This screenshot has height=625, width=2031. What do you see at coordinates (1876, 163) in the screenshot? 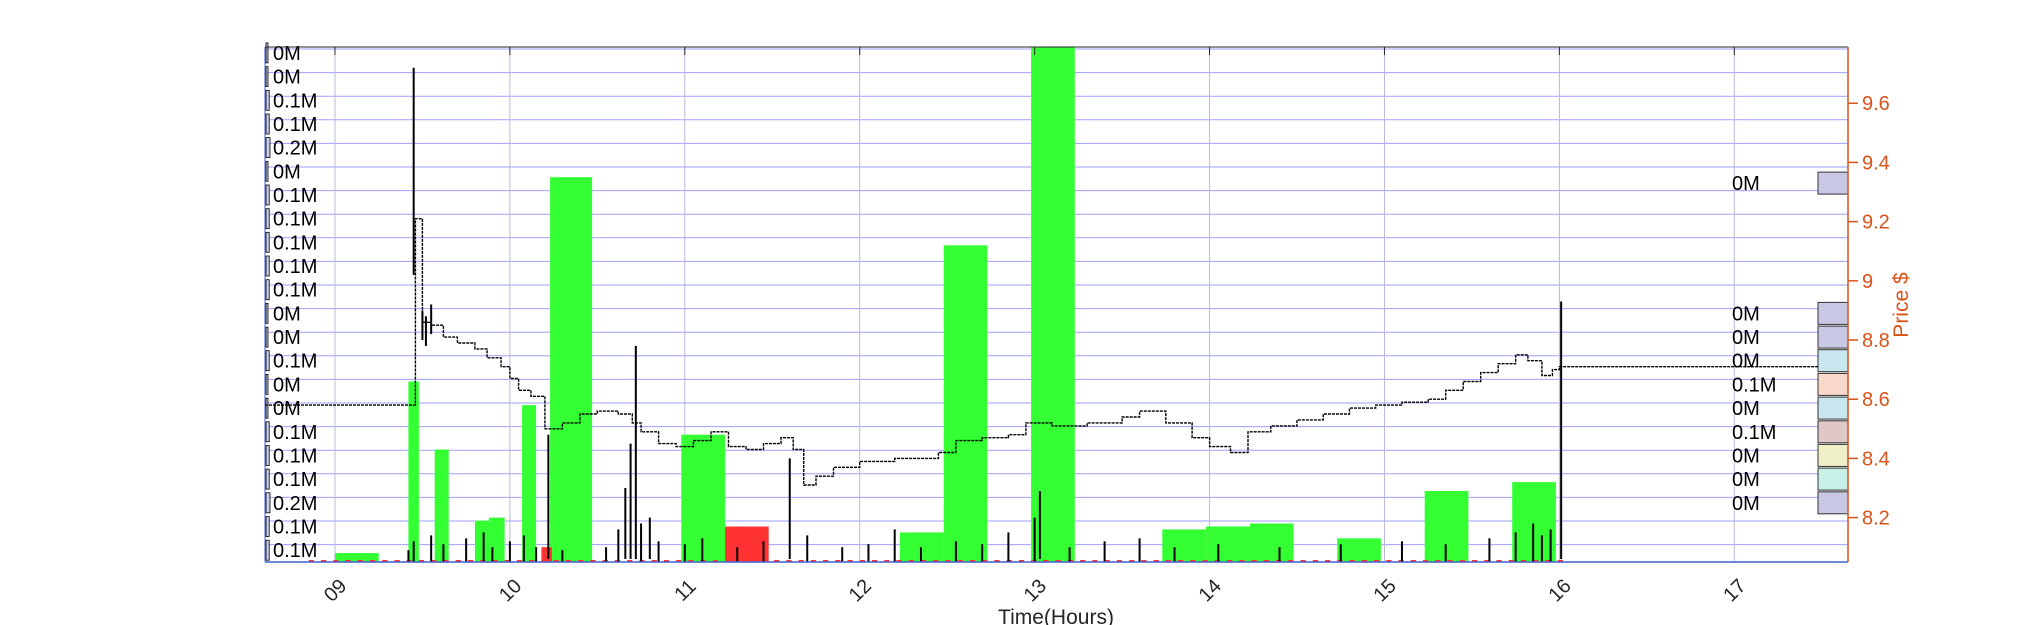
I see `price-tick-label: 9.4` at bounding box center [1876, 163].